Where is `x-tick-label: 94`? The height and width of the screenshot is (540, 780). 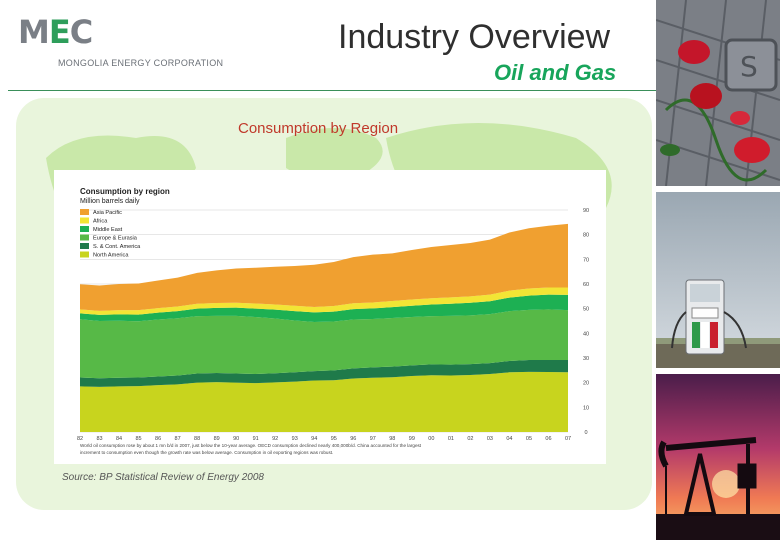 x-tick-label: 94 is located at coordinates (314, 439).